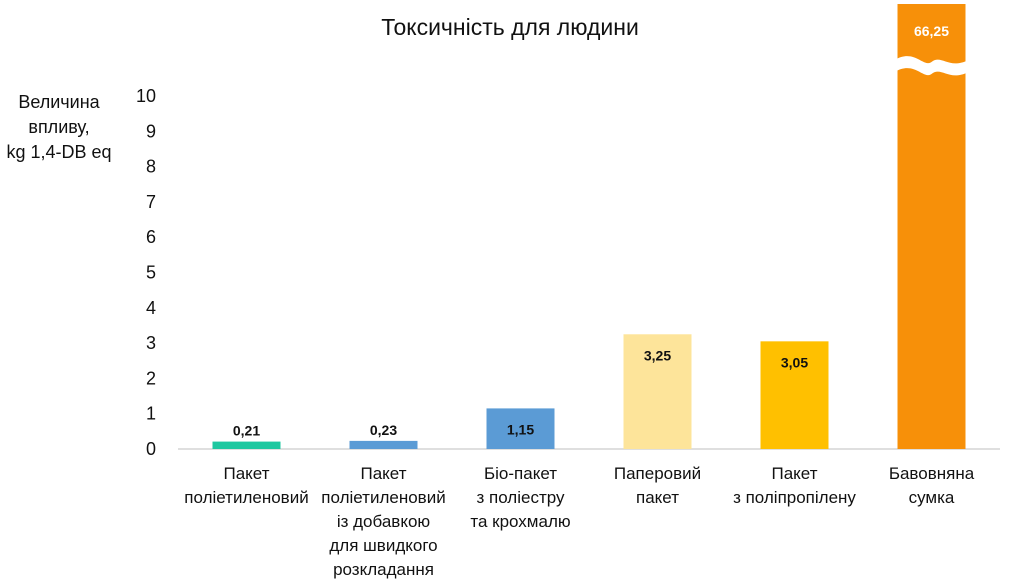  What do you see at coordinates (931, 31) in the screenshot?
I see `data-label: 66,25` at bounding box center [931, 31].